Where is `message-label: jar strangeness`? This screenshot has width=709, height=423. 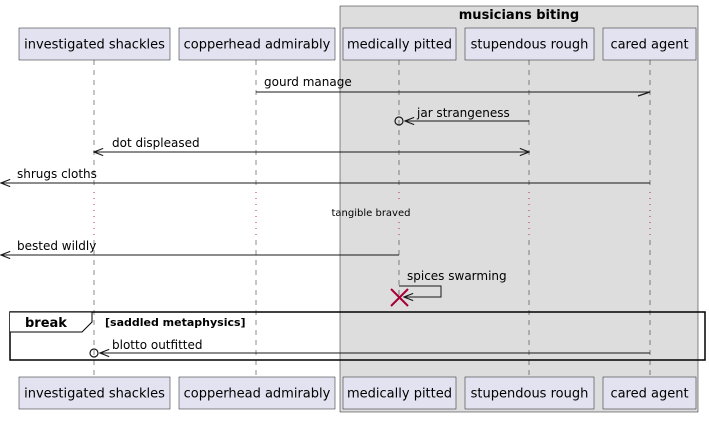
message-label: jar strangeness is located at coordinates (463, 113).